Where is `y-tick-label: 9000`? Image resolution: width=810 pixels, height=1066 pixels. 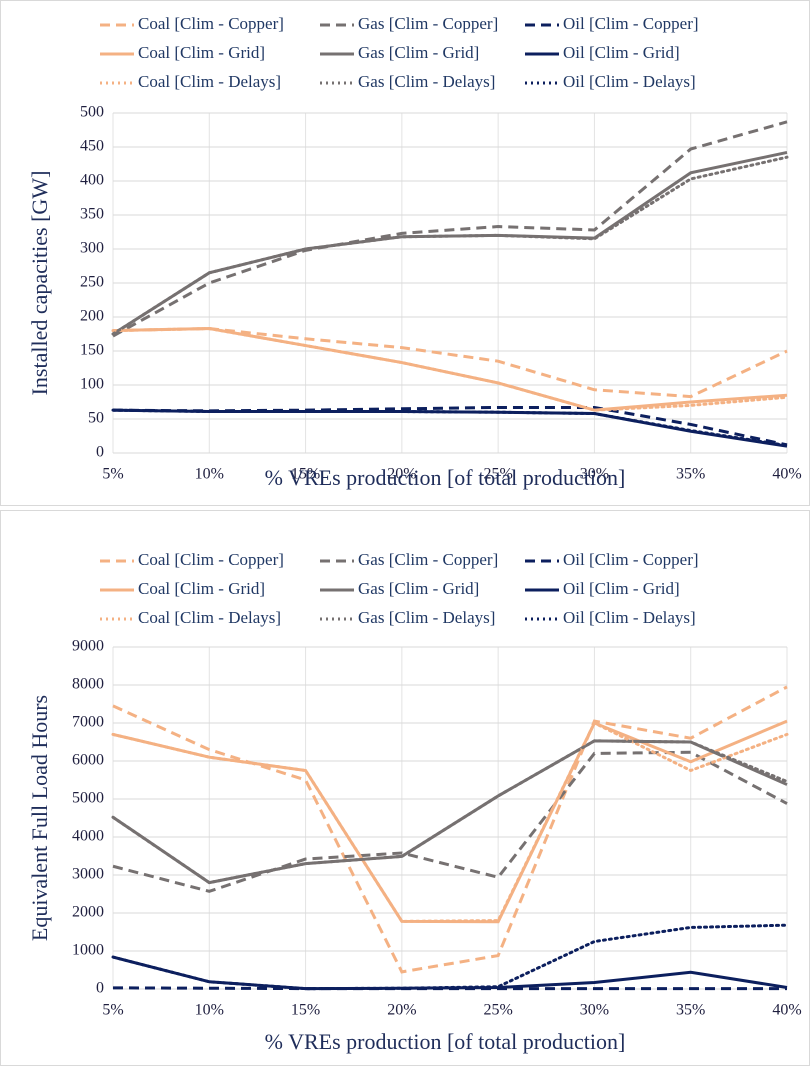 y-tick-label: 9000 is located at coordinates (88, 646).